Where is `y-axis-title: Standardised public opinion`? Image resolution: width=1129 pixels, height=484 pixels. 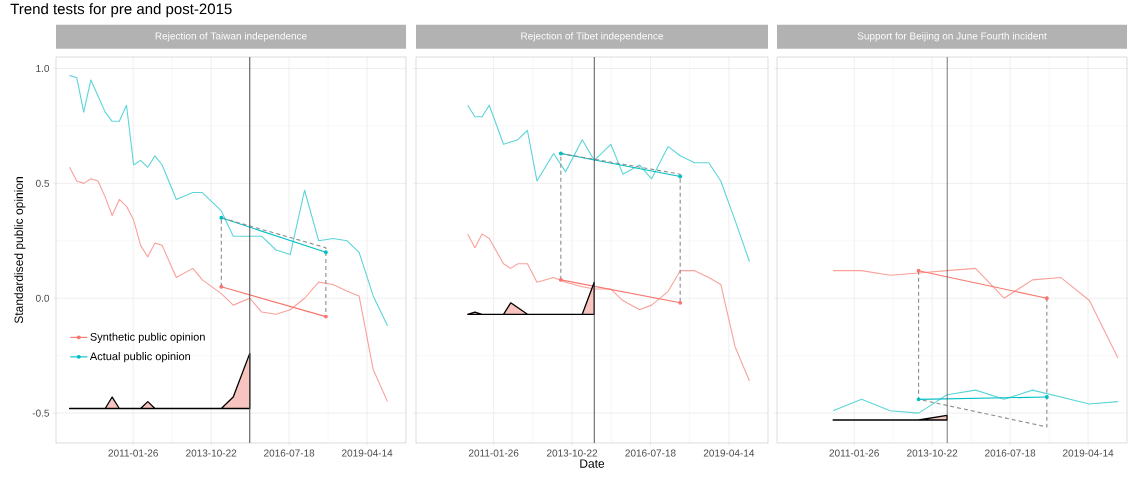
y-axis-title: Standardised public opinion is located at coordinates (20, 250).